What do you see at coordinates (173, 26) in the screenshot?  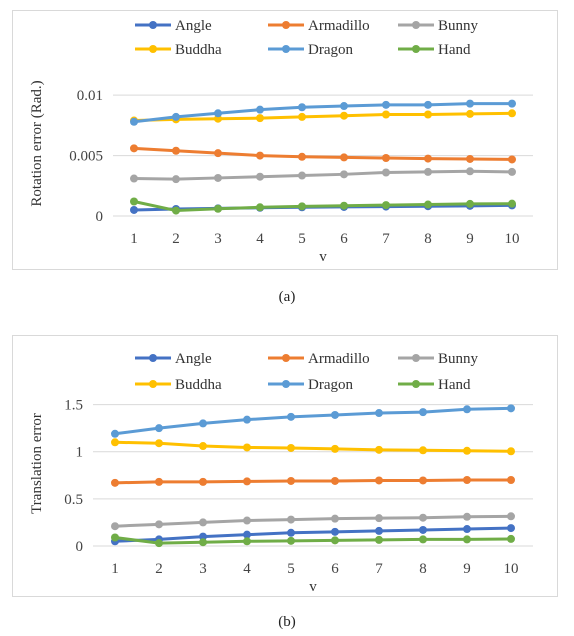 I see `legend-item-angle: Angle` at bounding box center [173, 26].